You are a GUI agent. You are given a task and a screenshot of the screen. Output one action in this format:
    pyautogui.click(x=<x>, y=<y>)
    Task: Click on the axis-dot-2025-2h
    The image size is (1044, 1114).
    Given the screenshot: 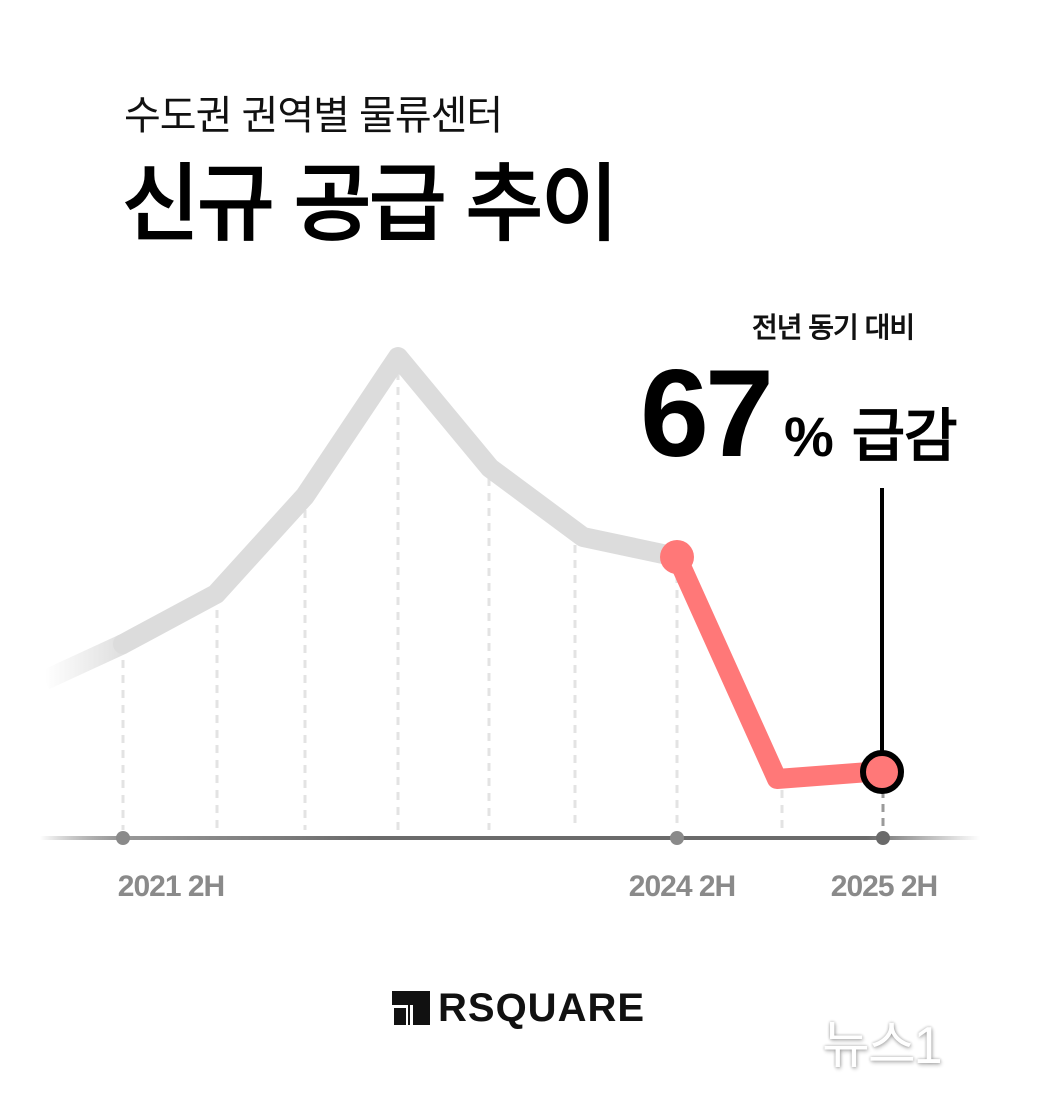 What is the action you would take?
    pyautogui.click(x=883, y=838)
    